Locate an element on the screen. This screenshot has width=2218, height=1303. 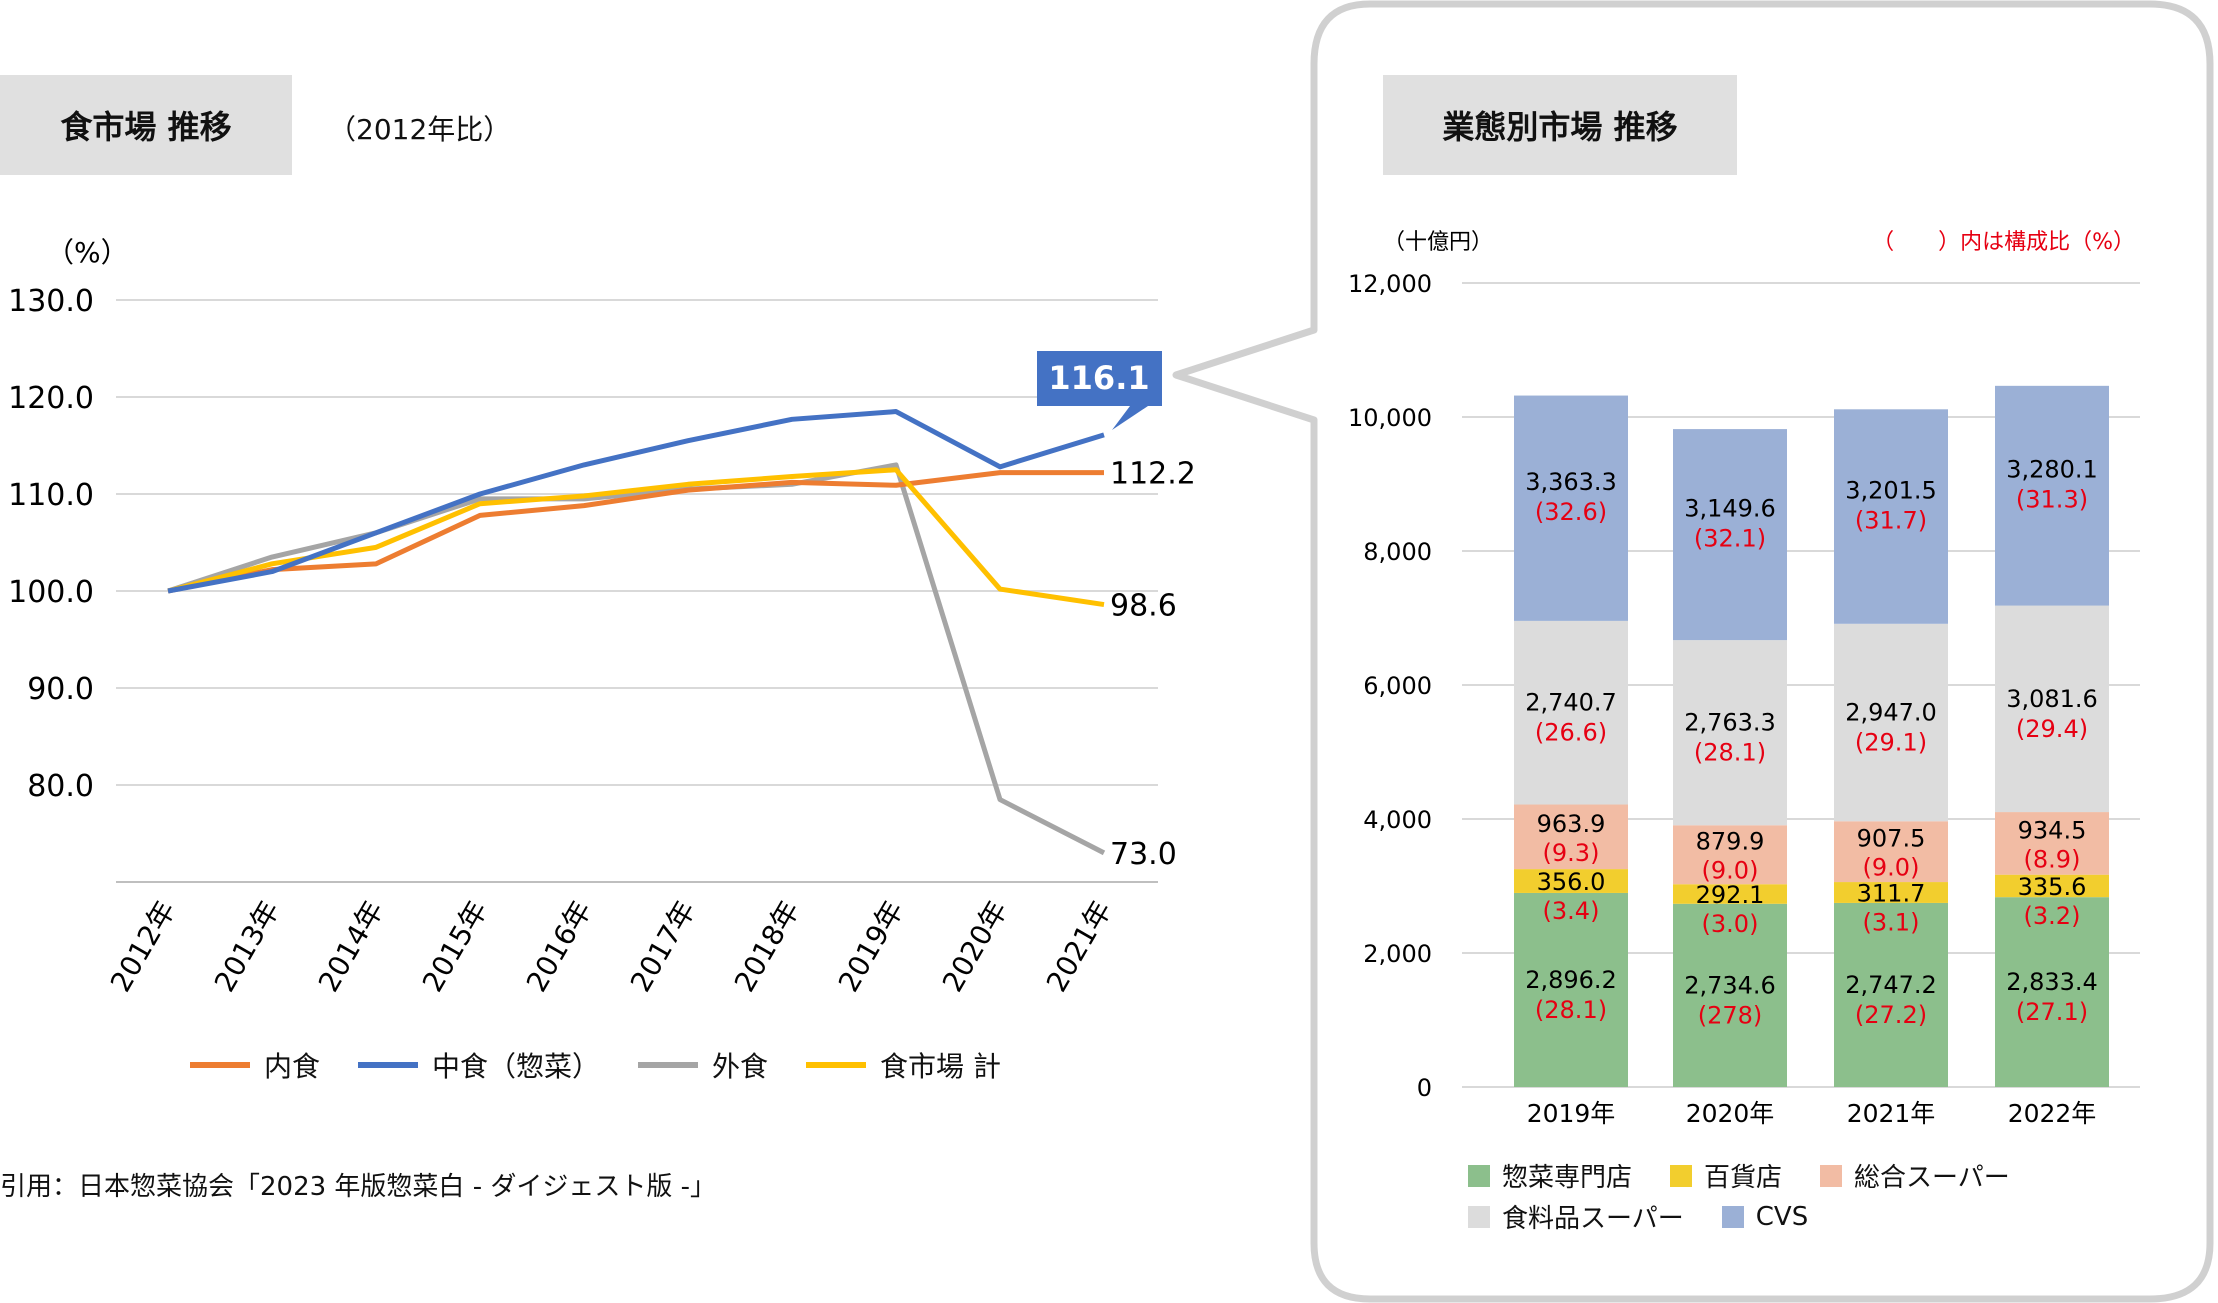
segment-share-label: (32.1) is located at coordinates (1730, 539).